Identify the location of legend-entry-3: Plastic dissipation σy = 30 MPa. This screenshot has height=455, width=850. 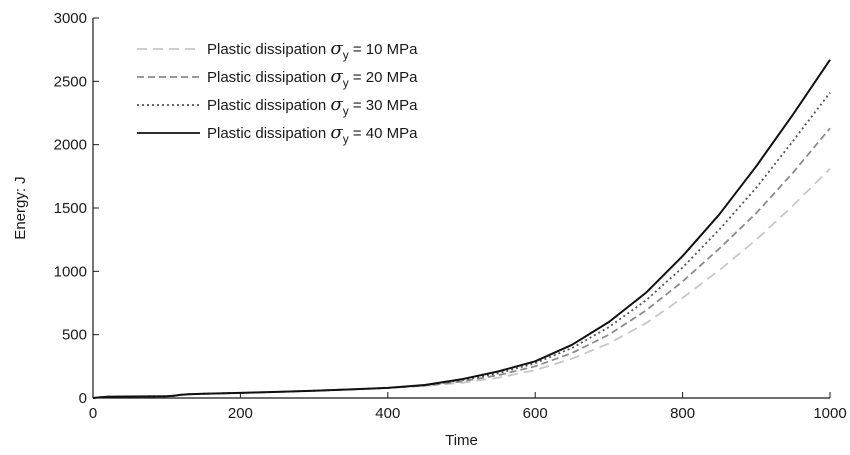
(312, 106).